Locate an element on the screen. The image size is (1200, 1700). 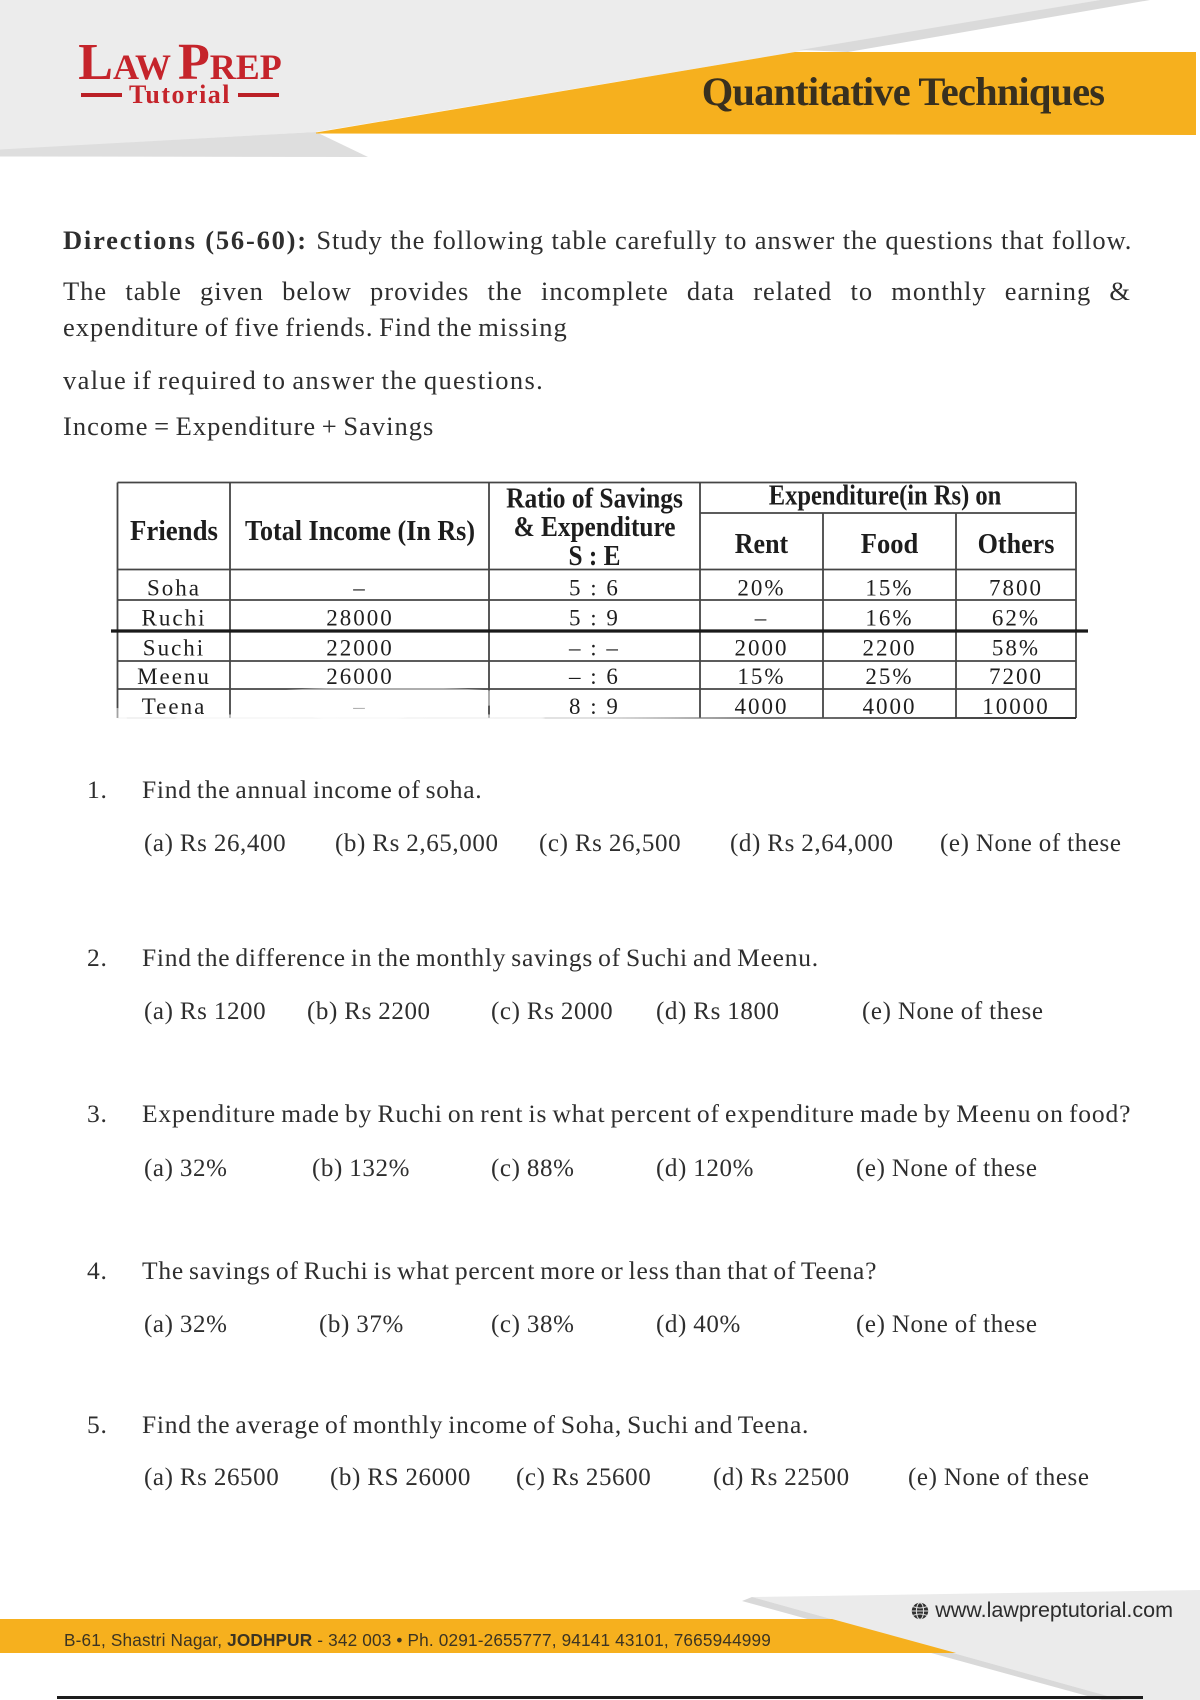
svg-text: 7800 is located at coordinates (1016, 588).